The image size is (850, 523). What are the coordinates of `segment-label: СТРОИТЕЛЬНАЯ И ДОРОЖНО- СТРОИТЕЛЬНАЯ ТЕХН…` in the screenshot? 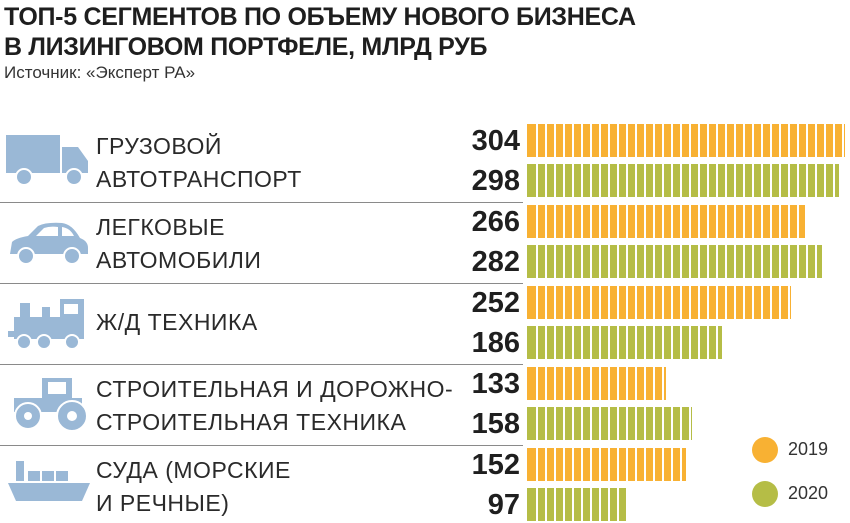 It's located at (274, 406).